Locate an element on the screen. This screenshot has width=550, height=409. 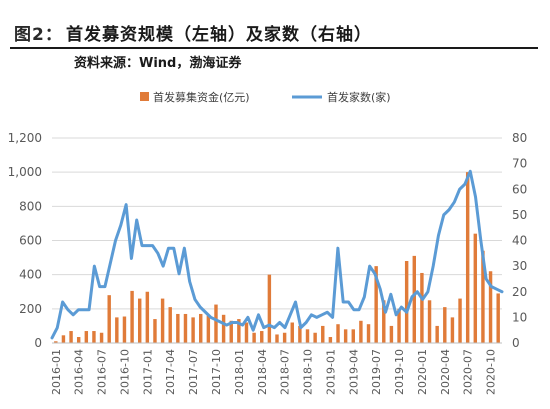
x-tick-label-group: 2016-04 is located at coordinates (79, 372).